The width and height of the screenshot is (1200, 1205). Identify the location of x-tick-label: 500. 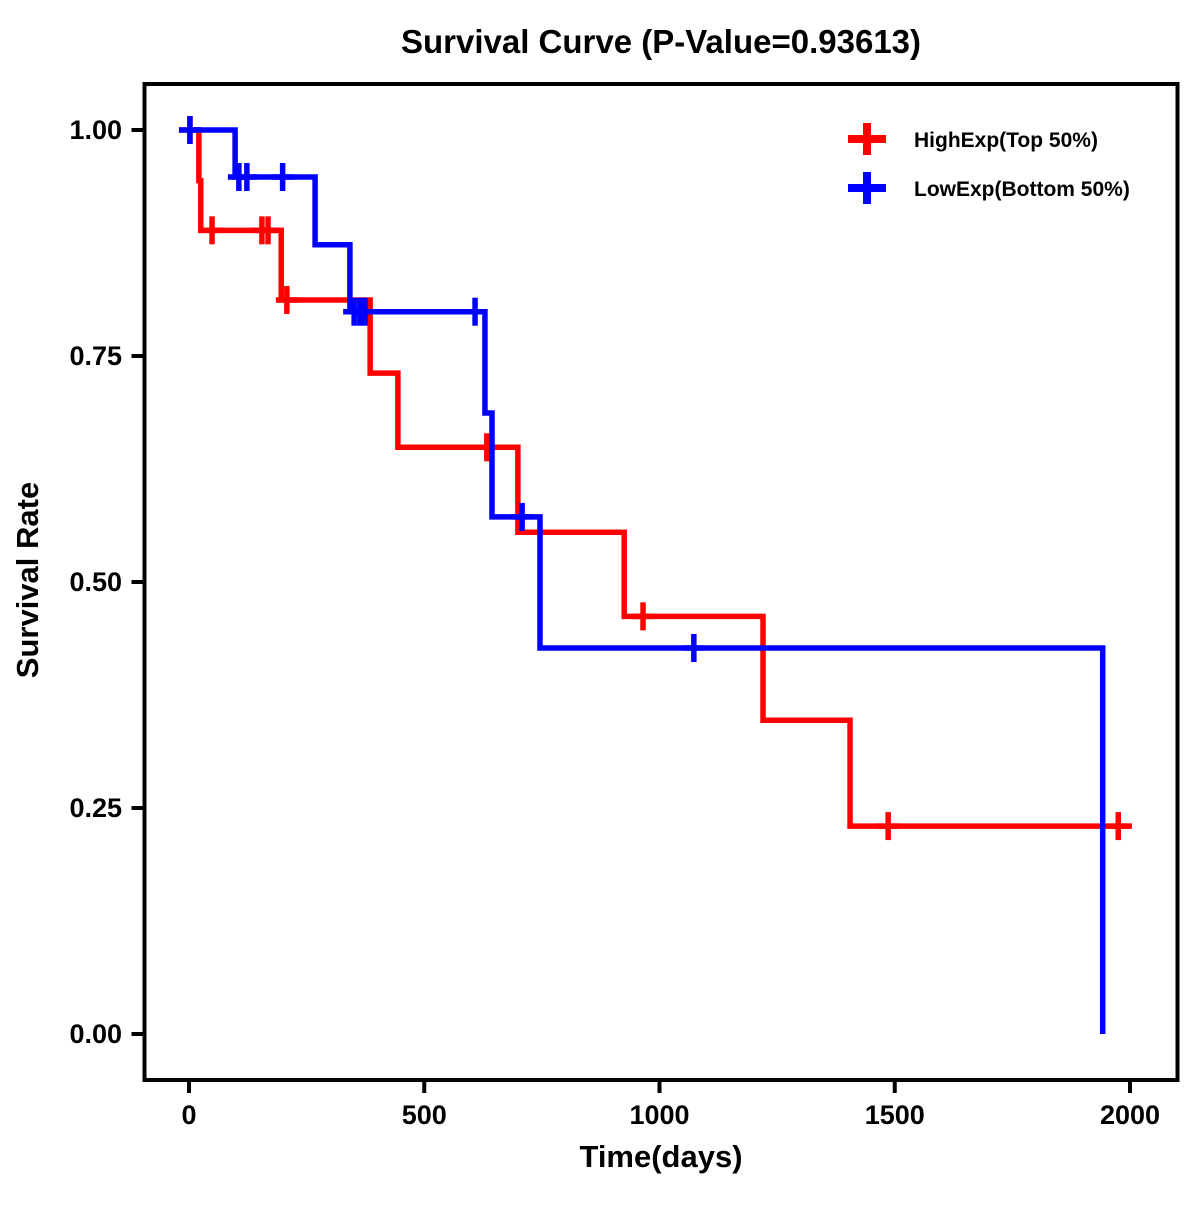
(424, 1115).